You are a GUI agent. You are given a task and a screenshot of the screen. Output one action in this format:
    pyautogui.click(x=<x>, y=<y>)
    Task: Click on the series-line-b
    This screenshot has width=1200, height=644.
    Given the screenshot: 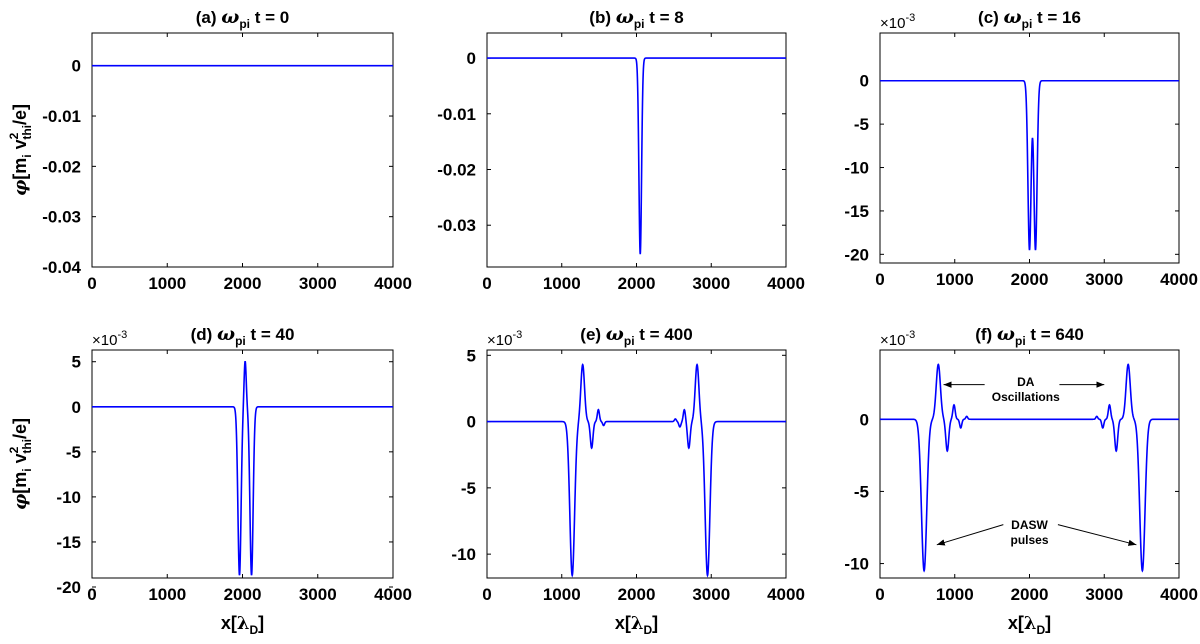 What is the action you would take?
    pyautogui.click(x=636, y=156)
    